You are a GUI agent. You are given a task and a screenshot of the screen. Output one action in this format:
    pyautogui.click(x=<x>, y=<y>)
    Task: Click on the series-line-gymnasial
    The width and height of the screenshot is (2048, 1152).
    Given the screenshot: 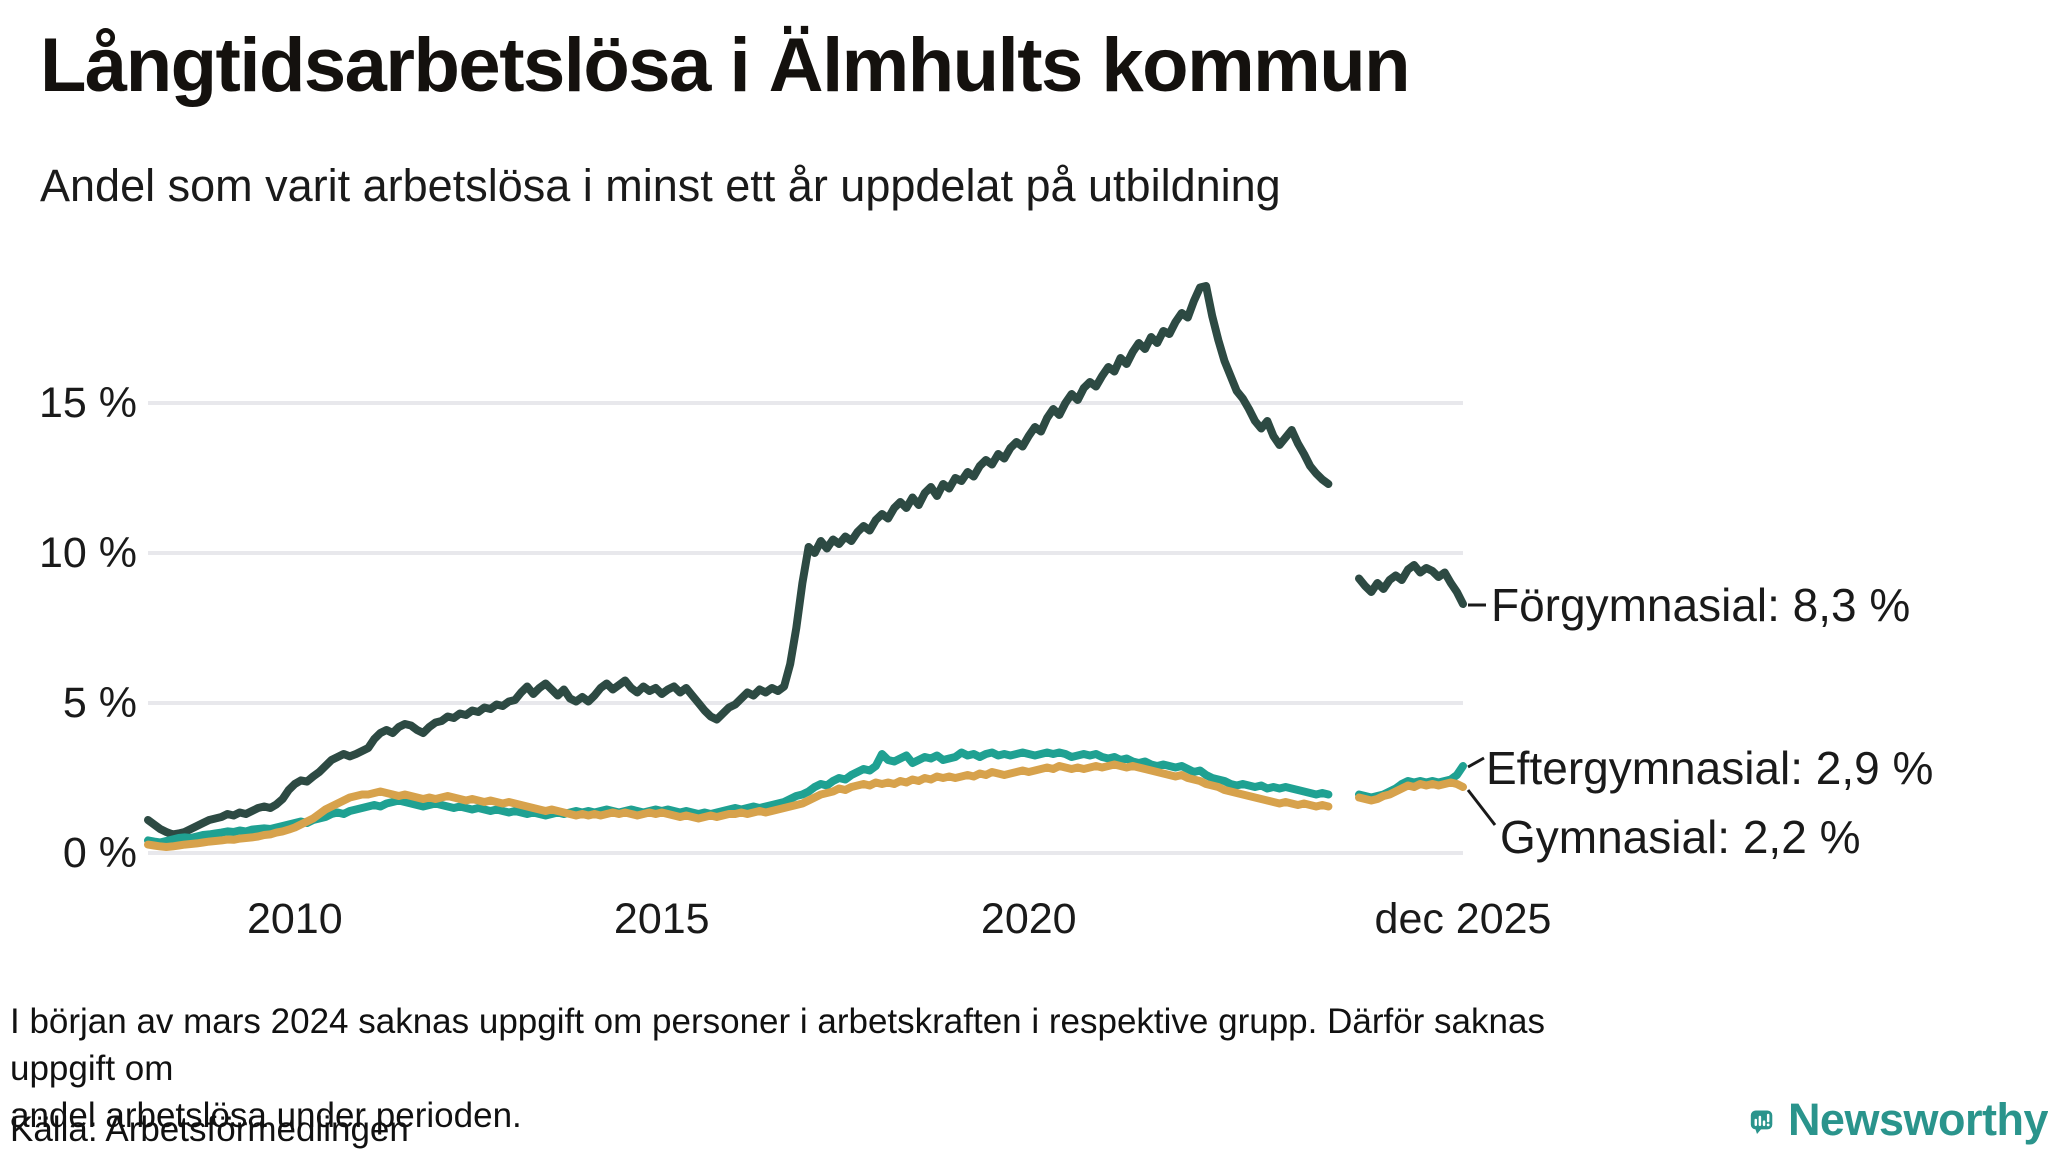 What is the action you would take?
    pyautogui.click(x=805, y=805)
    